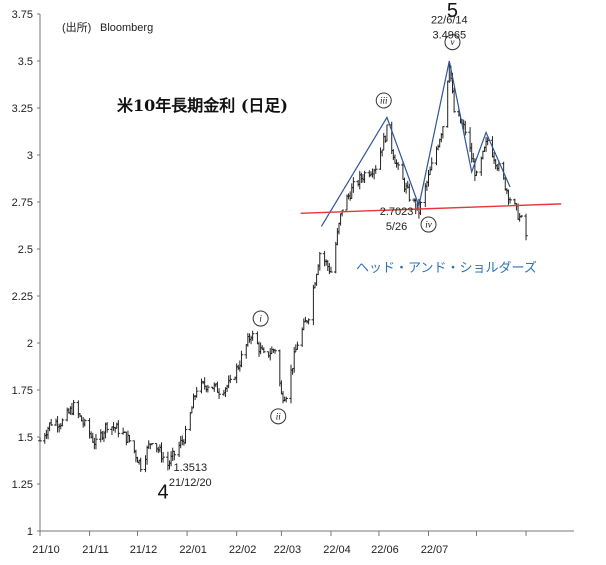 This screenshot has height=565, width=606. I want to click on wave-line, so click(415, 143).